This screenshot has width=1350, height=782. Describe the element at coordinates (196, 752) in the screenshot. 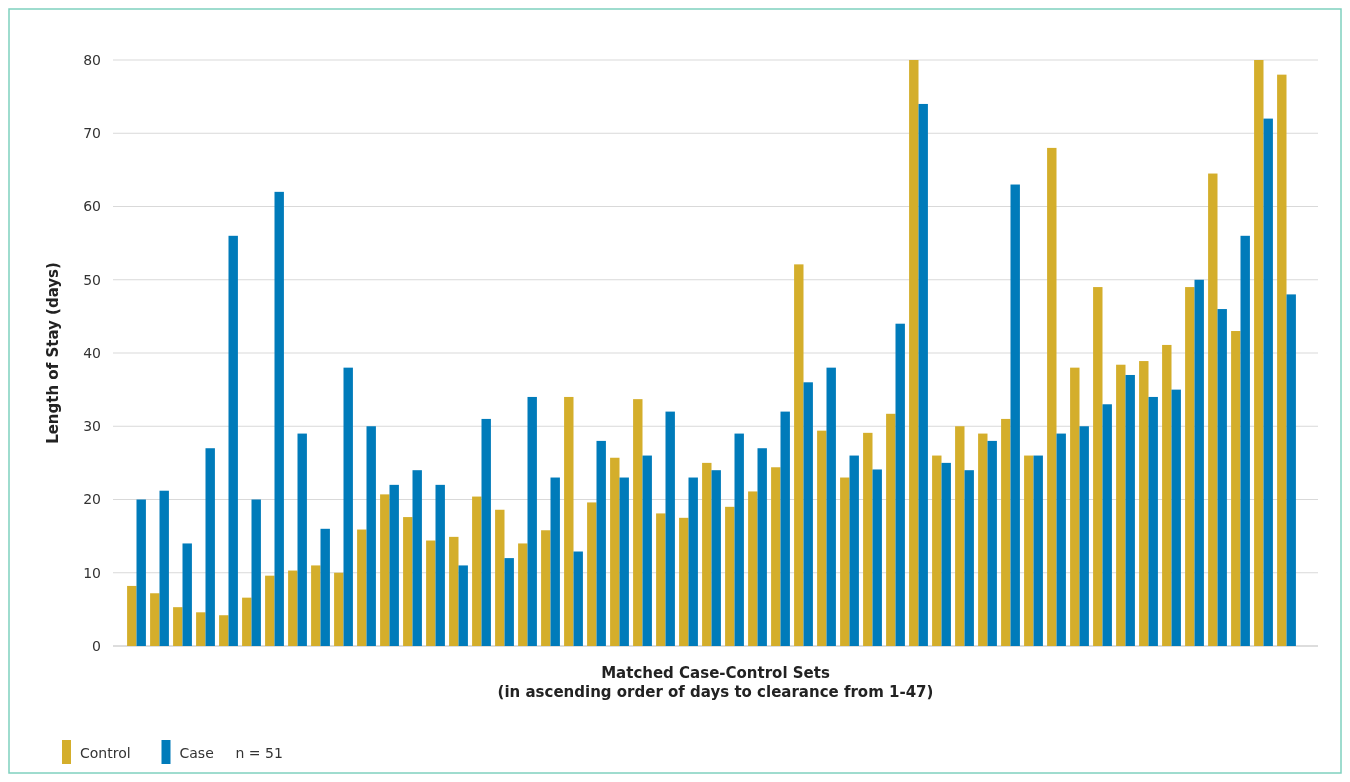

I see `legend-label: Case` at that location.